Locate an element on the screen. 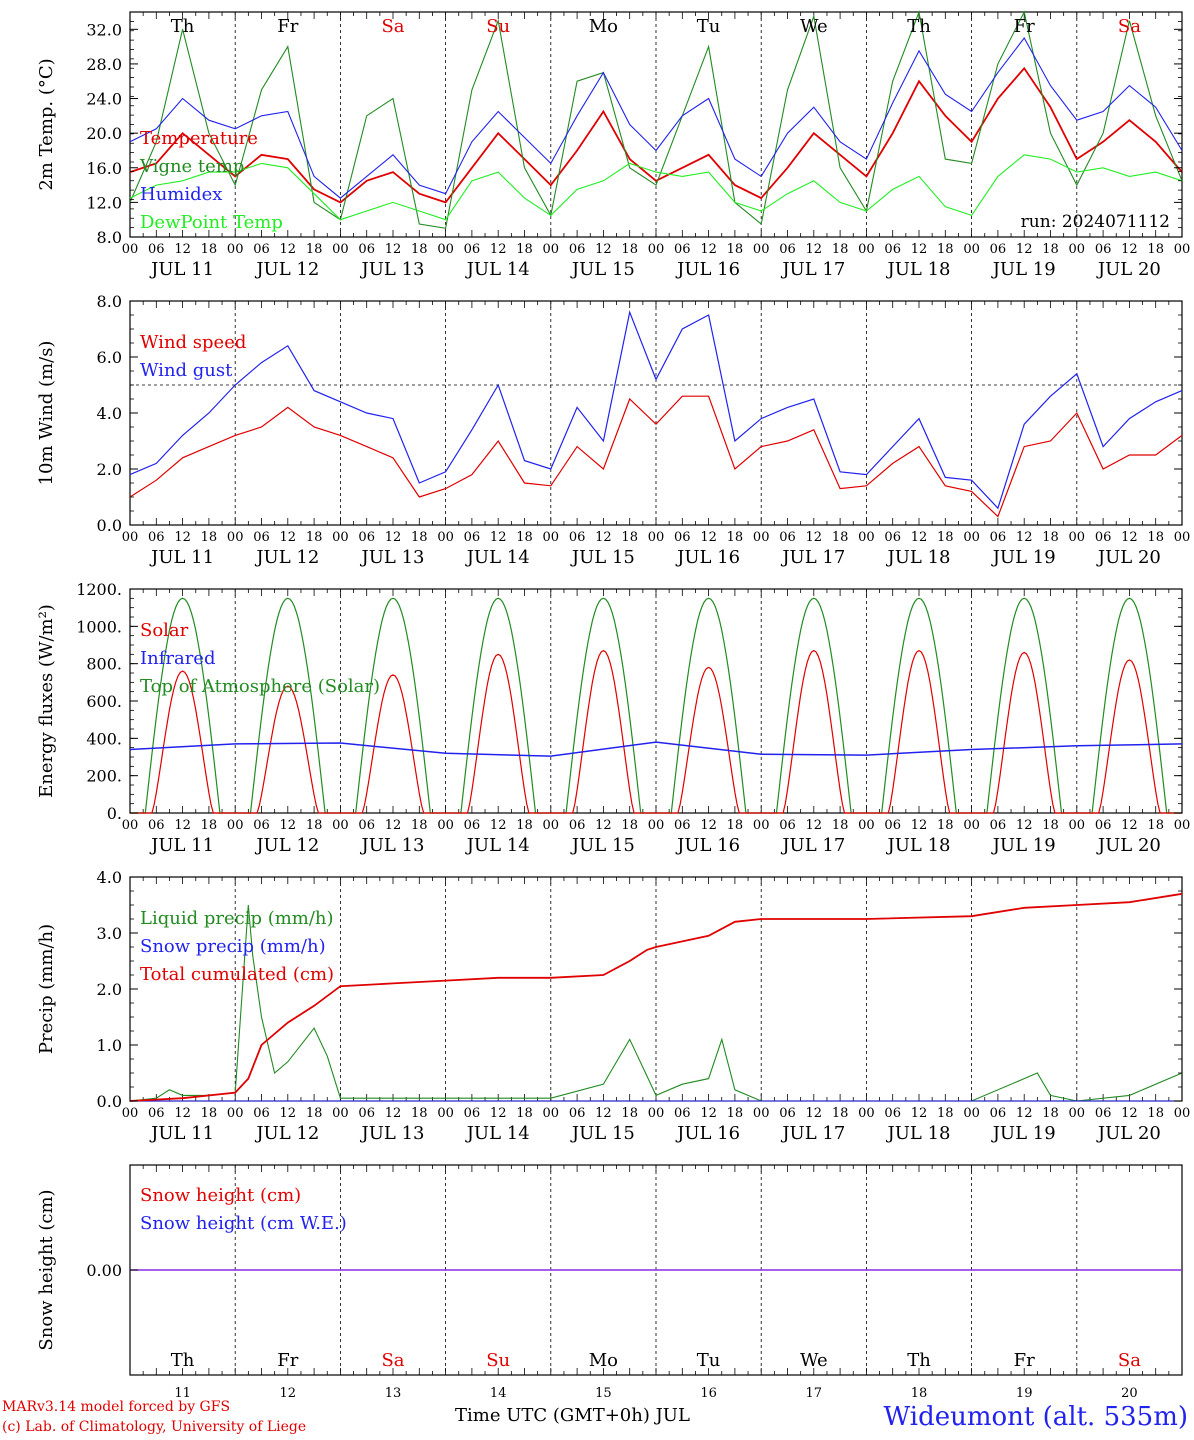 The image size is (1194, 1440). y-tick-label: 800. is located at coordinates (104, 664).